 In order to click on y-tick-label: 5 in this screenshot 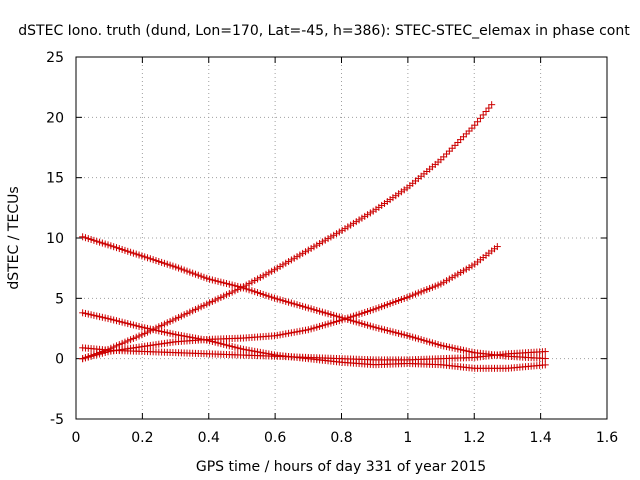, I will do `click(59, 299)`.